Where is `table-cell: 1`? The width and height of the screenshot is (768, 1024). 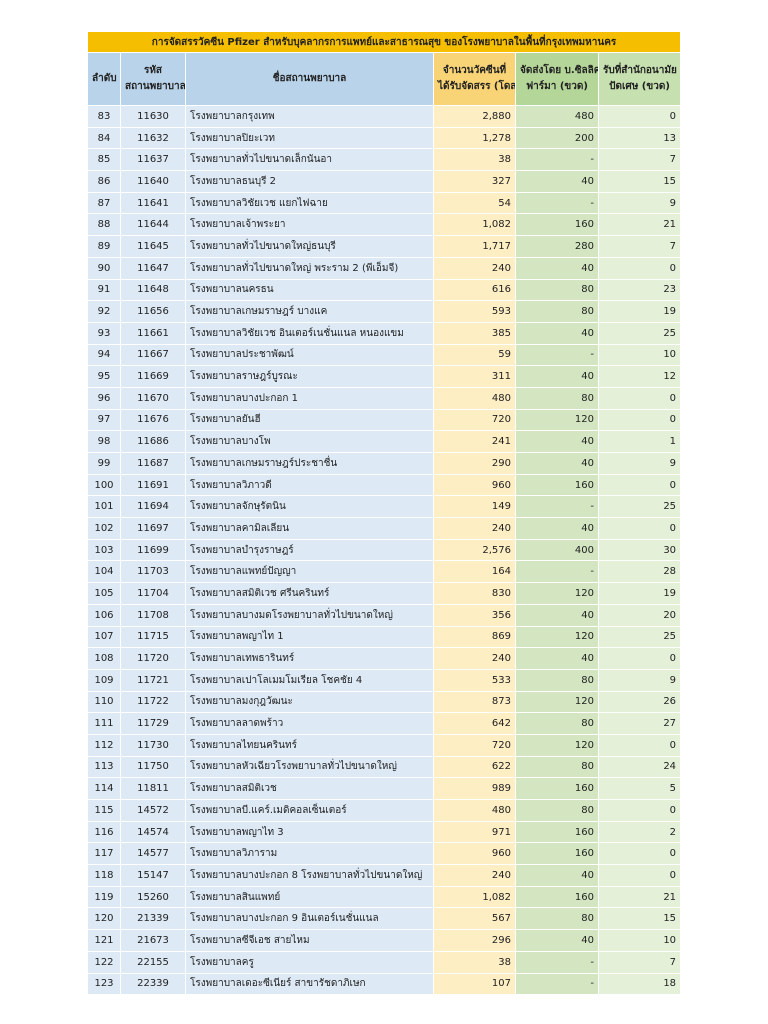
table-cell: 1 is located at coordinates (639, 441).